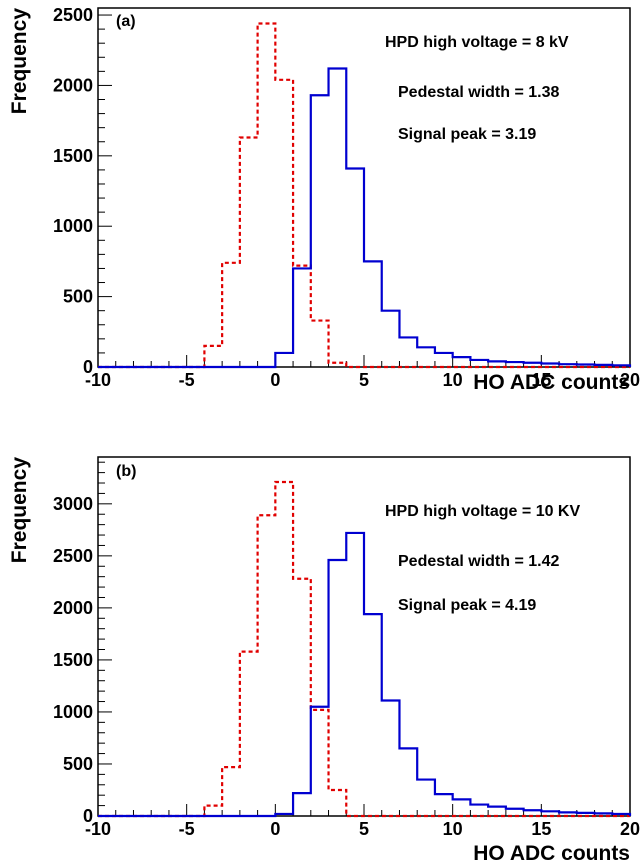 The width and height of the screenshot is (642, 867). Describe the element at coordinates (482, 511) in the screenshot. I see `annotation-1: HPD high voltage = 10 KV` at that location.